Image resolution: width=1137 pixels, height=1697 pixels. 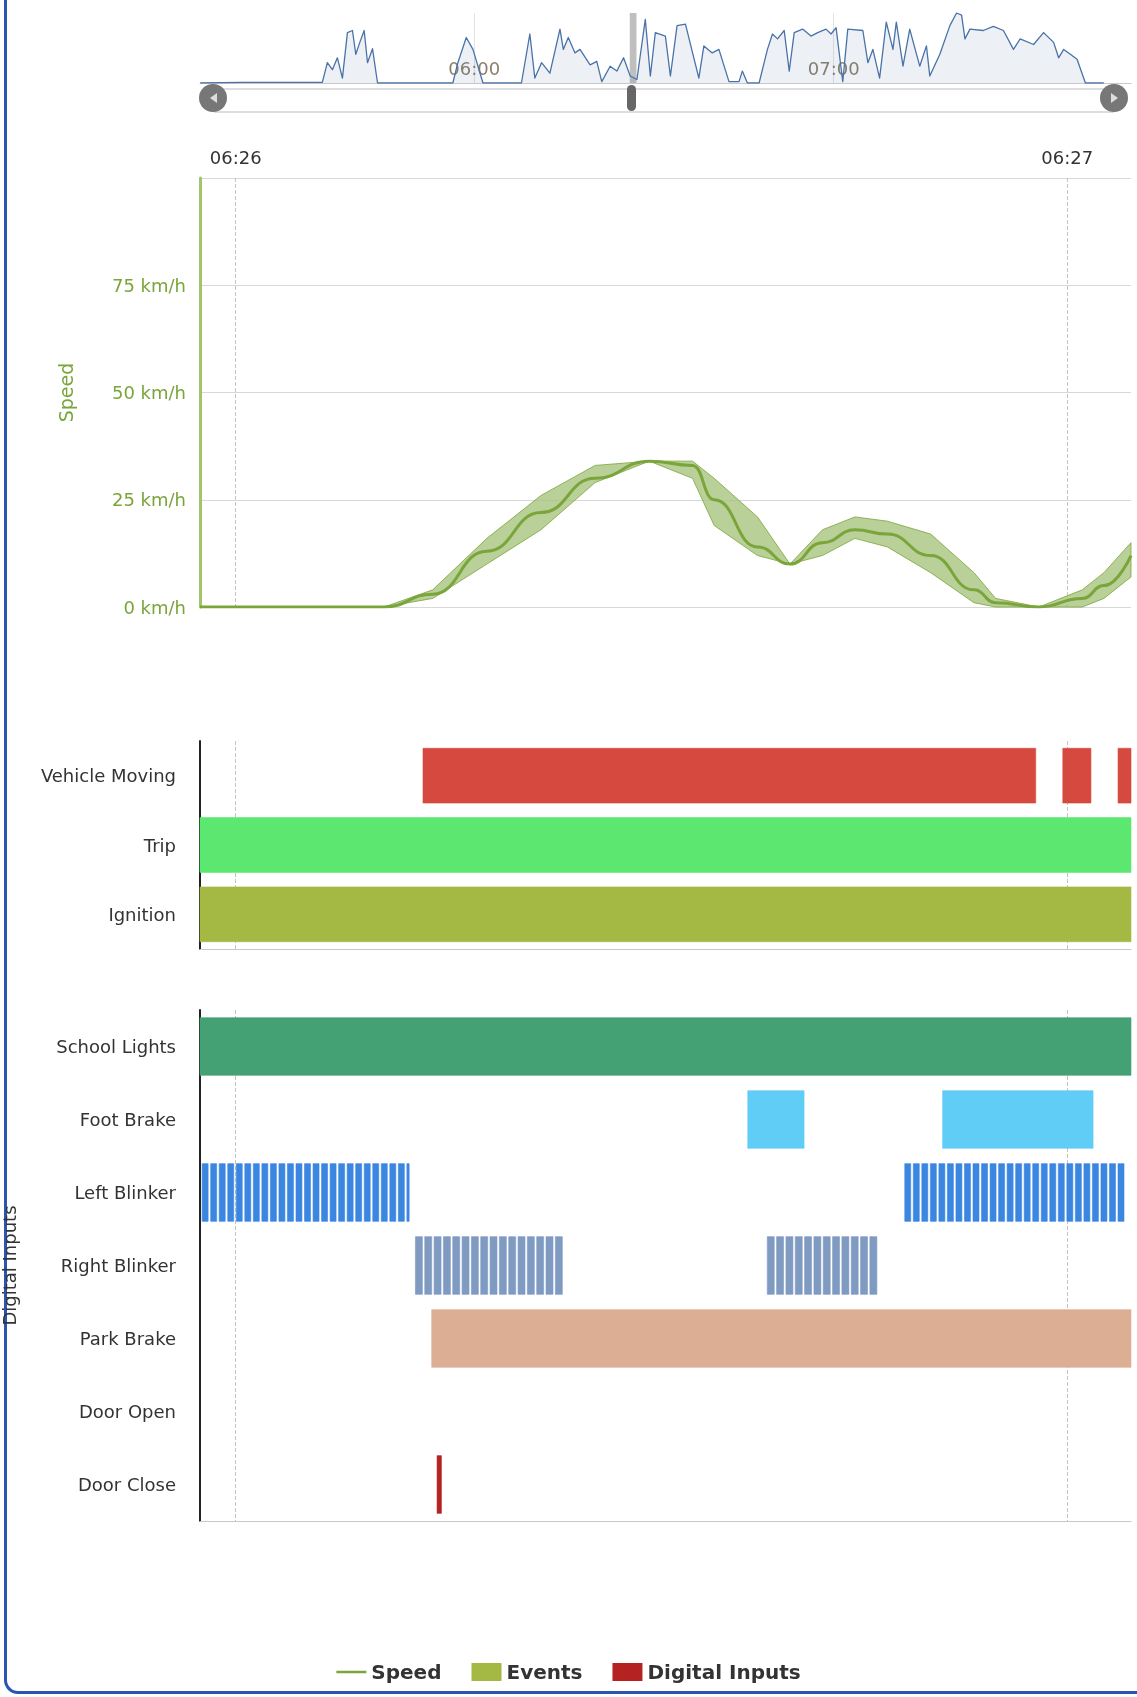 What do you see at coordinates (127, 1338) in the screenshot?
I see `y-tick-label: Park Brake` at bounding box center [127, 1338].